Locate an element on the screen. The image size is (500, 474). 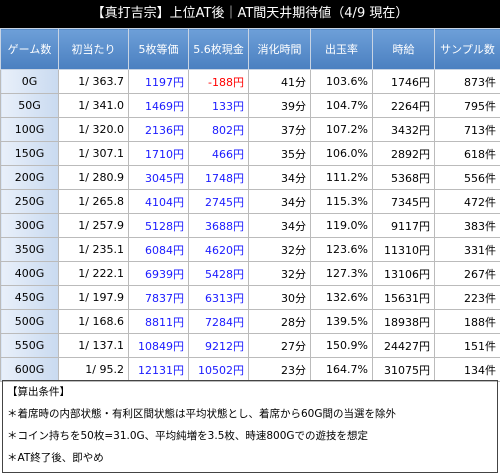
cell: 139.5% is located at coordinates (341, 321).